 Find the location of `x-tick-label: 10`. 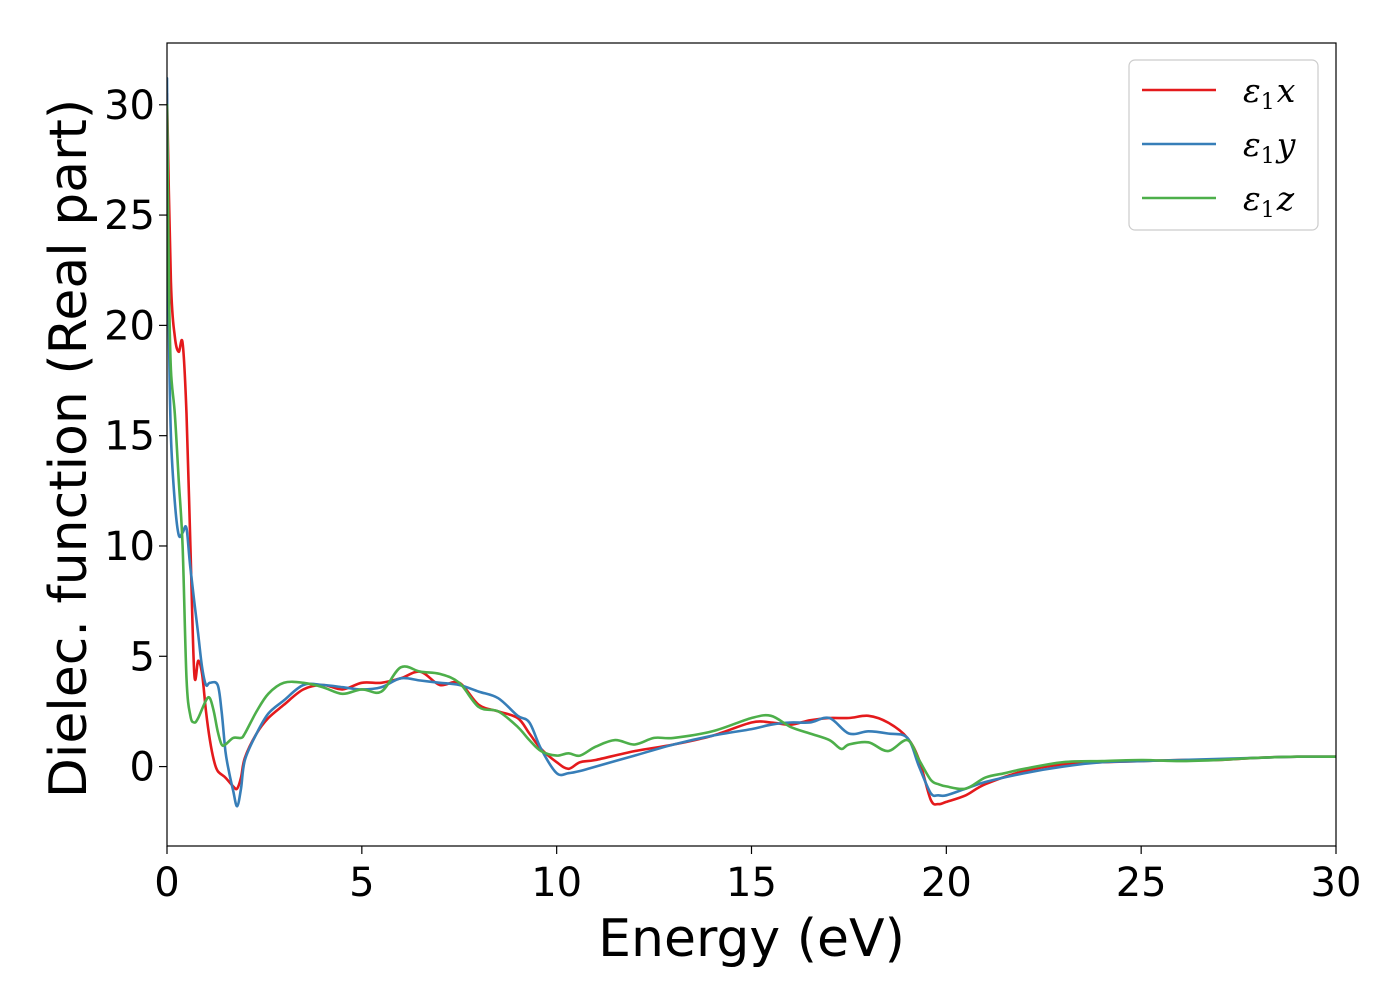

x-tick-label: 10 is located at coordinates (556, 883).